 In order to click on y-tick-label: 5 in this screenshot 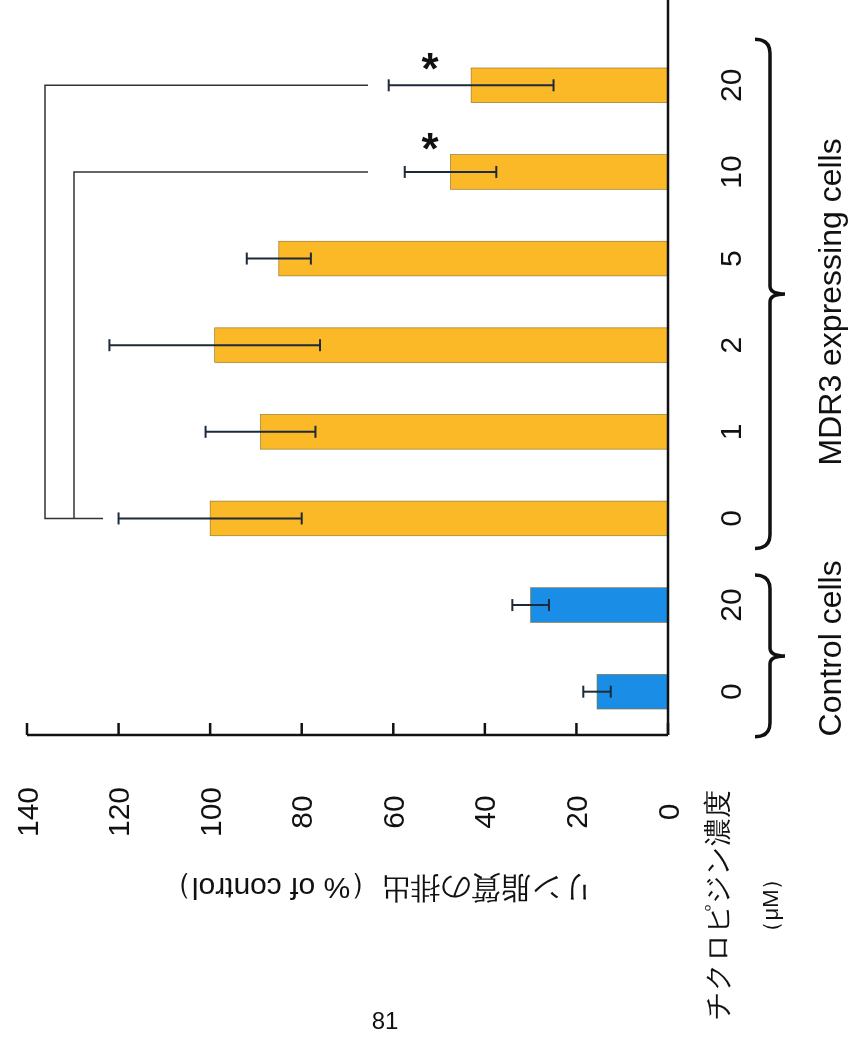, I will do `click(730, 258)`.